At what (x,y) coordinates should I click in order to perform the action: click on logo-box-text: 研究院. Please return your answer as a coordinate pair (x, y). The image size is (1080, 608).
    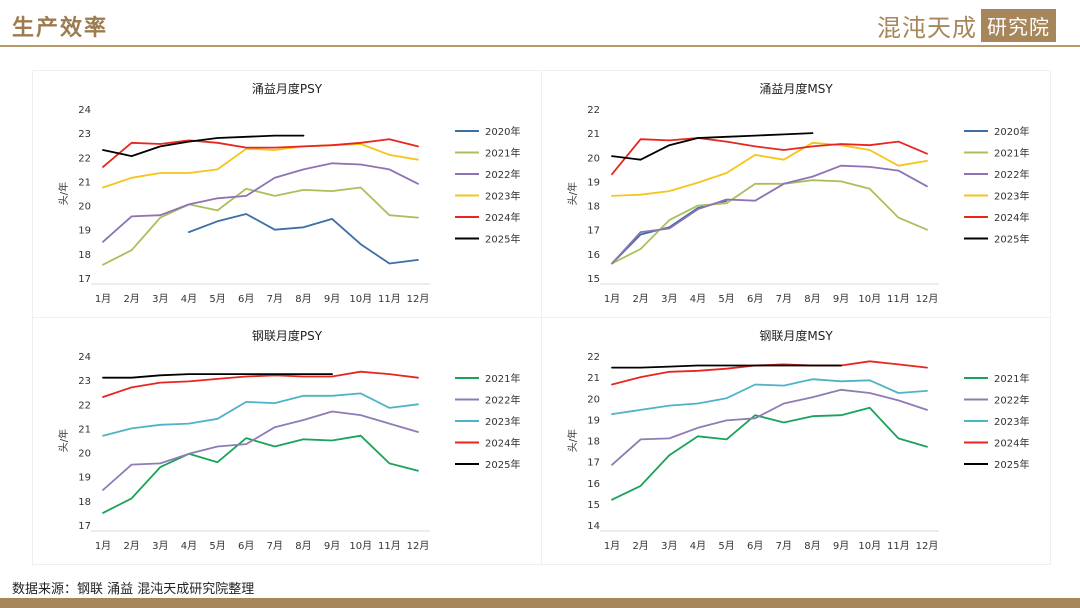
    Looking at the image, I should click on (1018, 25).